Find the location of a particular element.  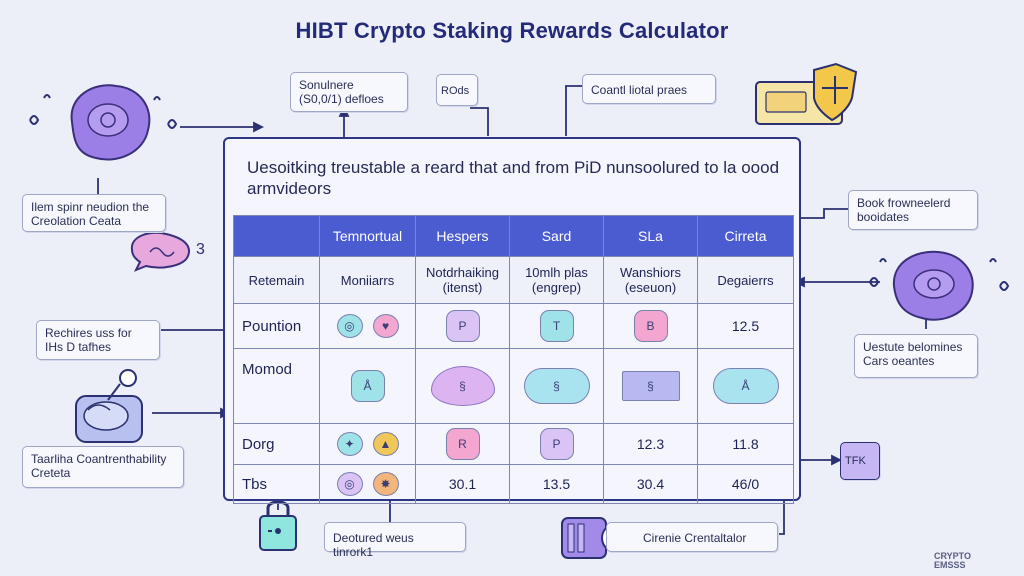

table-row: Dorg ✦ ▲ R P 12.3 11.8 is located at coordinates (513, 444).